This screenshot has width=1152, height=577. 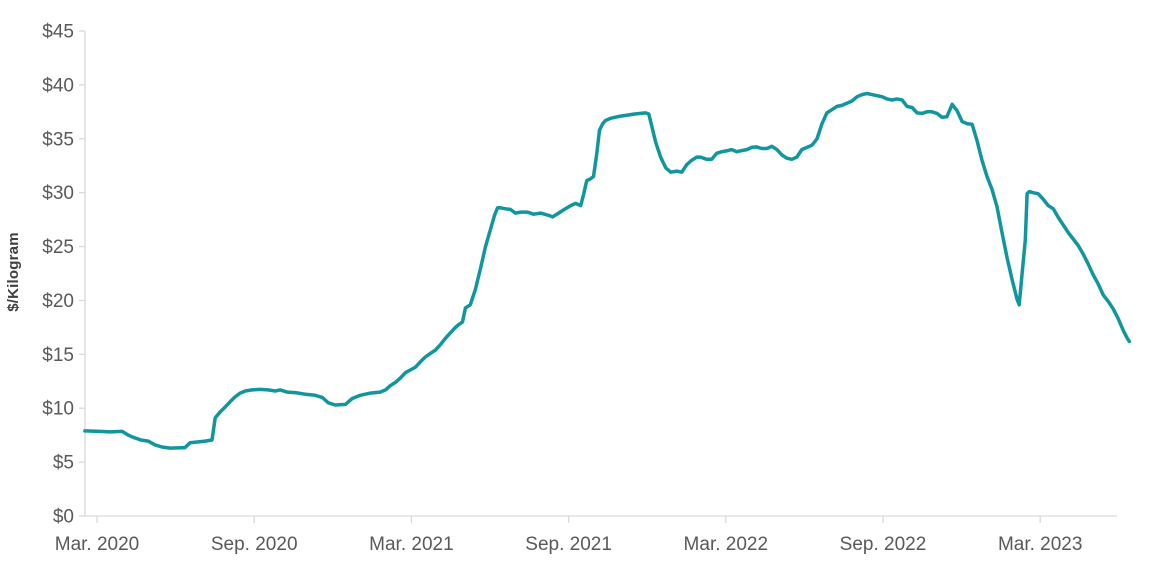 I want to click on x-tick-label: Mar. 2022, so click(x=726, y=544).